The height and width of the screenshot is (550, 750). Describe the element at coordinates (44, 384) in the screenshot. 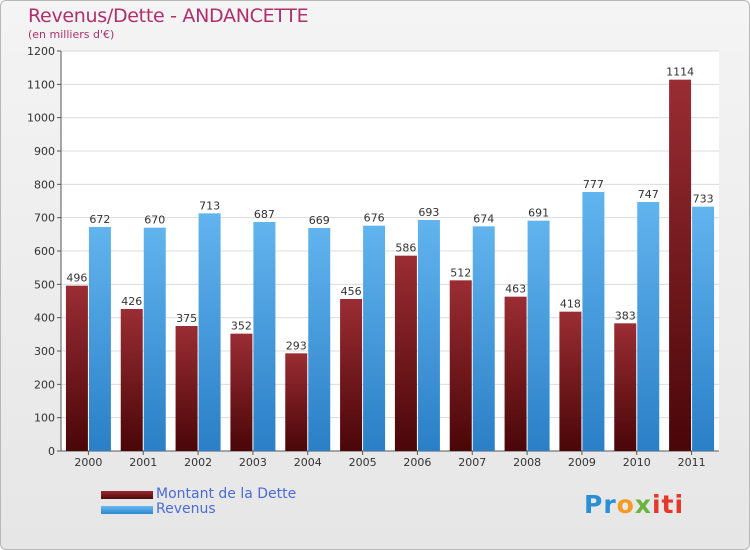

I see `y-tick-label: 200` at that location.